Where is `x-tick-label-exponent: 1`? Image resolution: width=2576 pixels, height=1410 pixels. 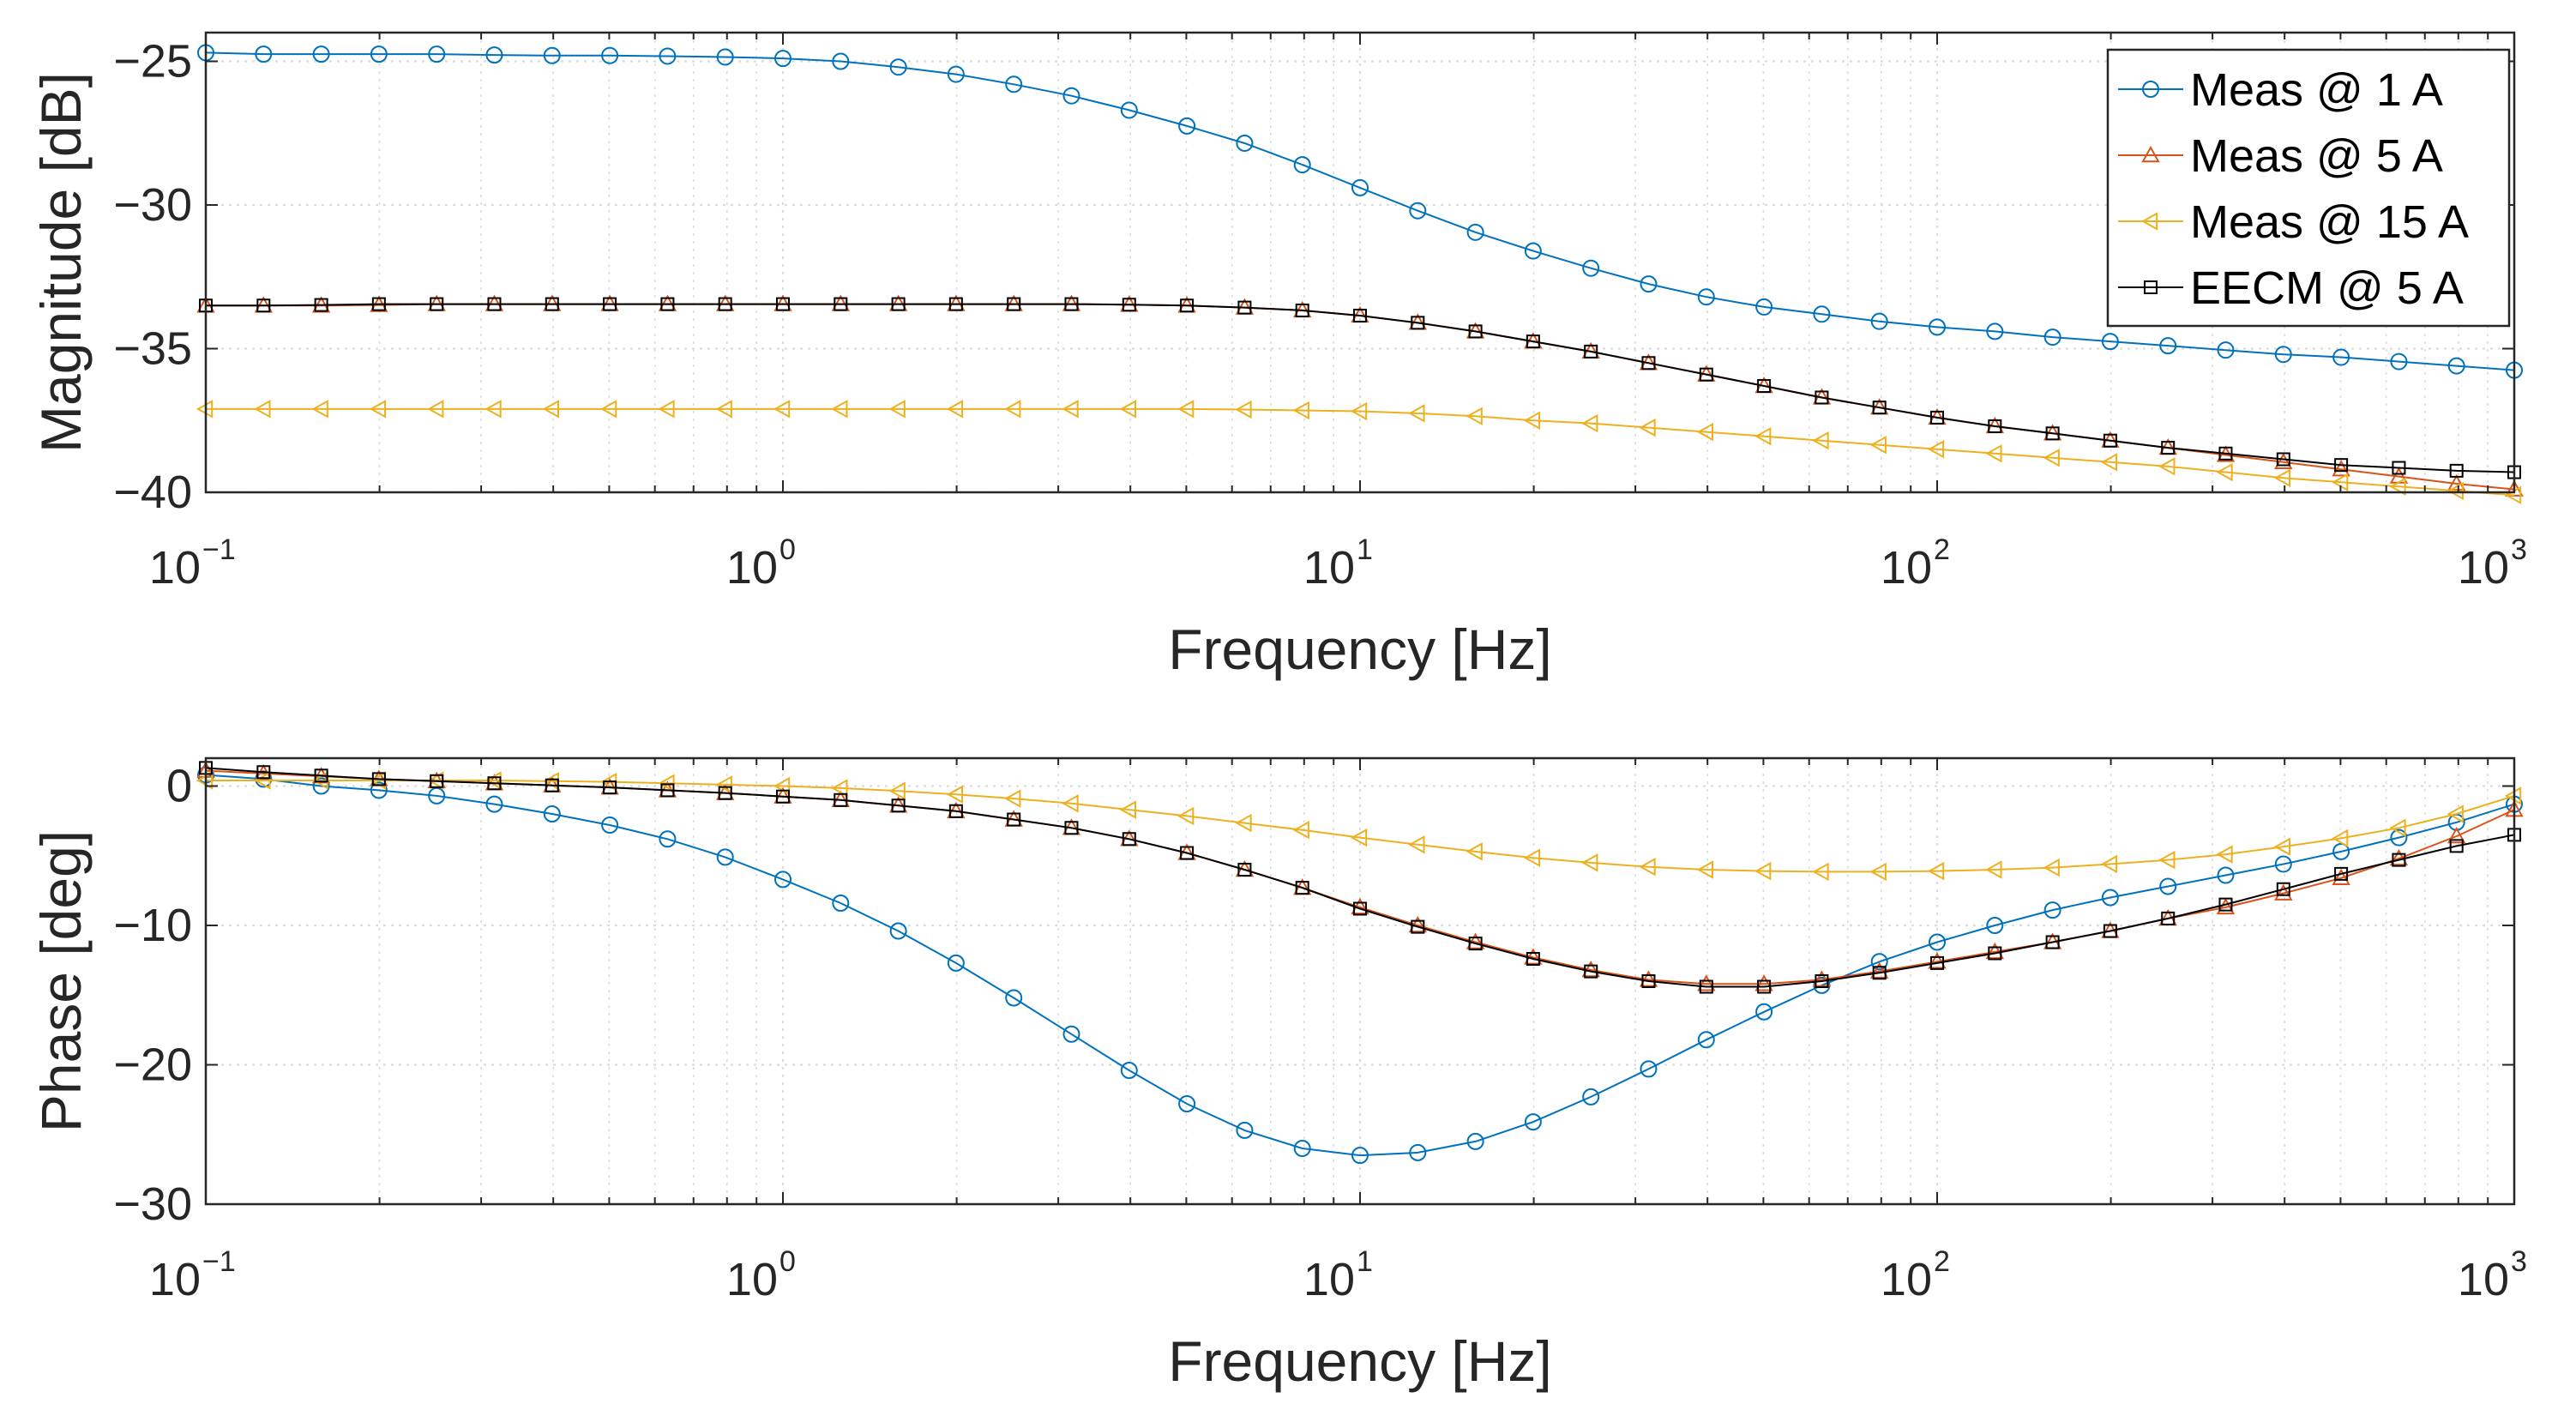
x-tick-label-exponent: 1 is located at coordinates (1365, 1261).